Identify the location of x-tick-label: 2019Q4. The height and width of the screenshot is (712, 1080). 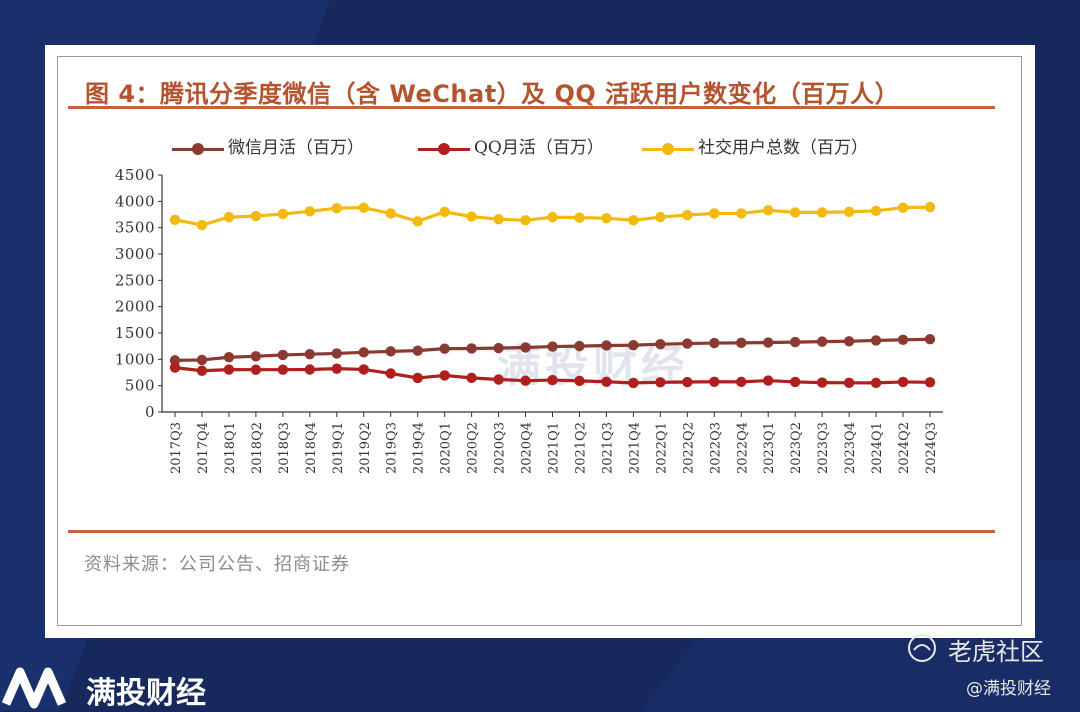
(419, 448).